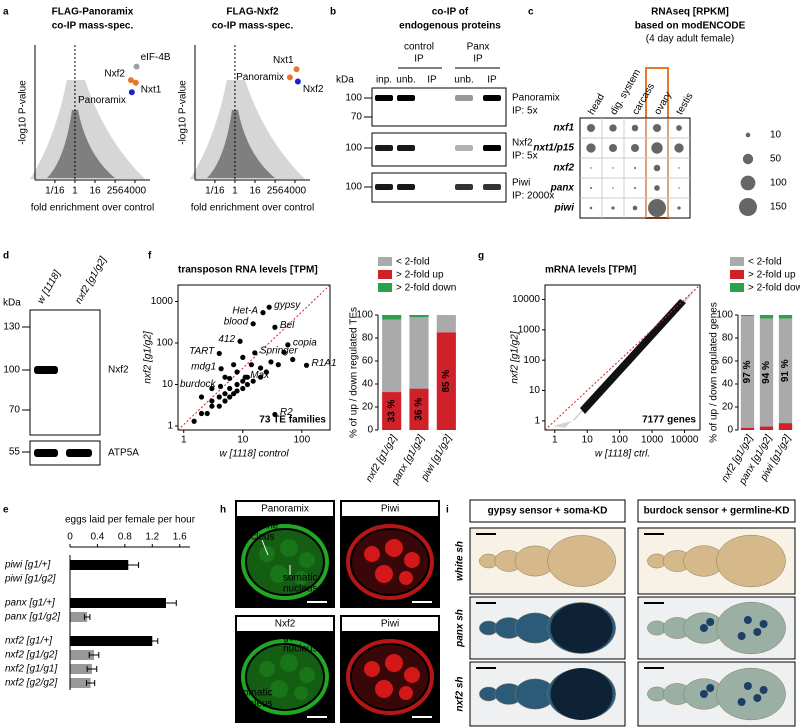  Describe the element at coordinates (390, 624) in the screenshot. I see `image-title: Piwi` at that location.